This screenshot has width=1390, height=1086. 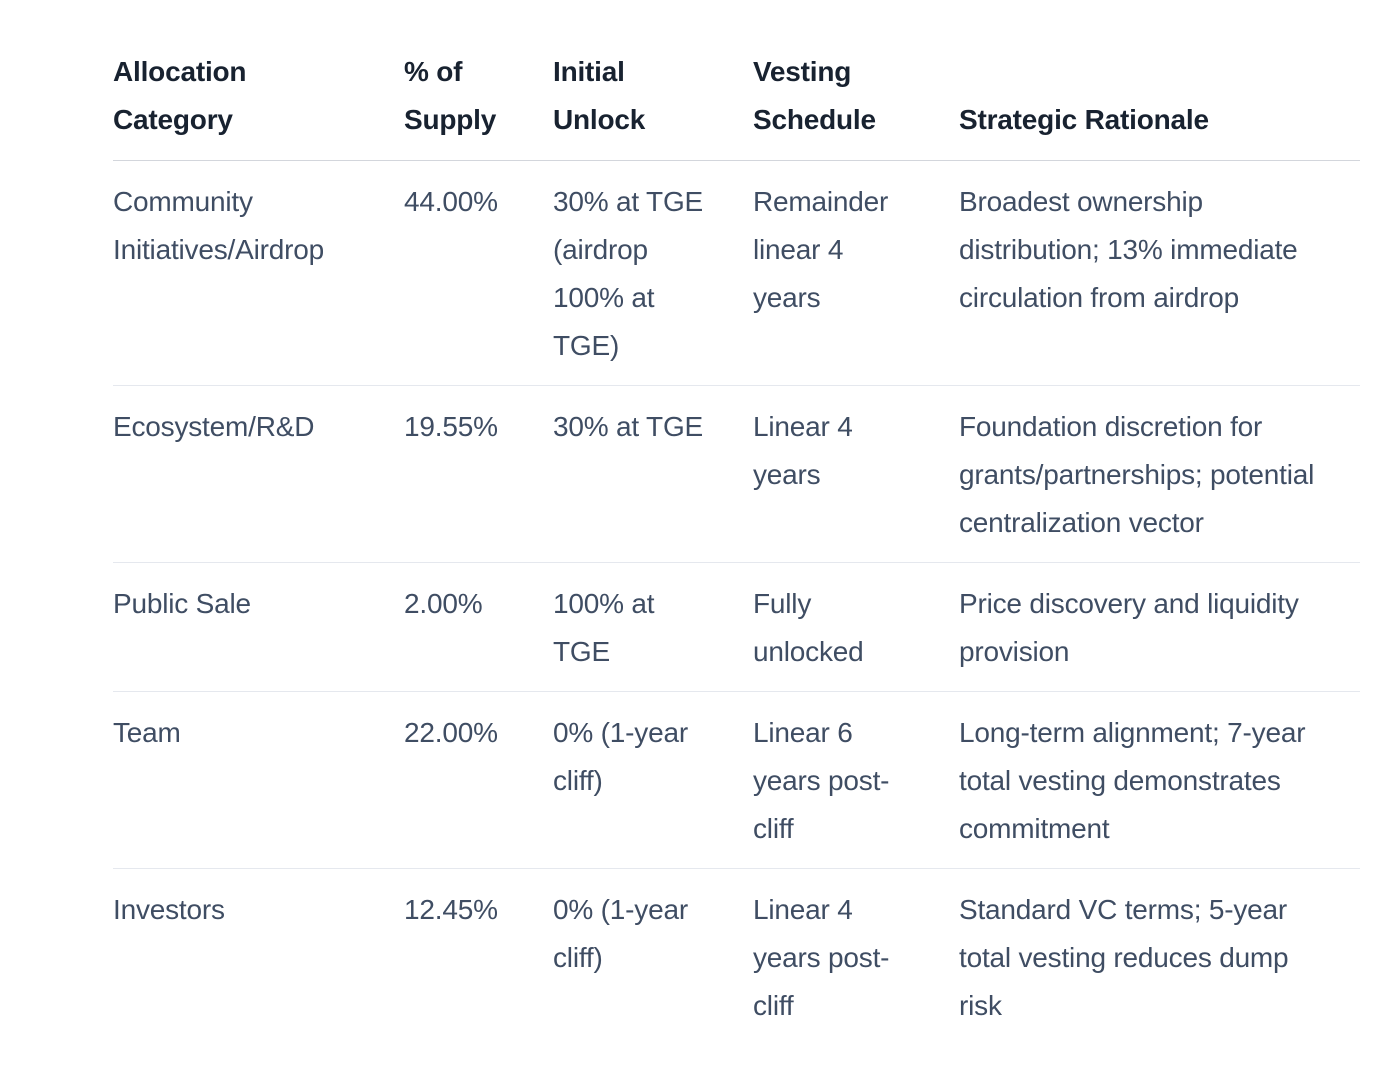 What do you see at coordinates (258, 956) in the screenshot?
I see `category-cell: Investors` at bounding box center [258, 956].